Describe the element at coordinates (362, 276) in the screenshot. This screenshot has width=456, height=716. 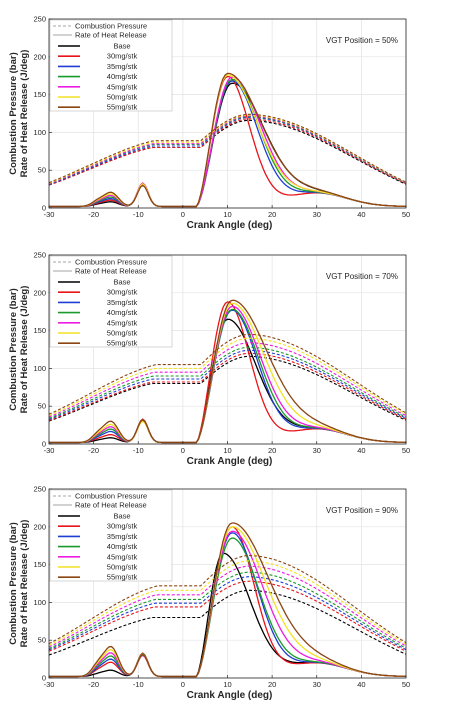
I see `vgt-position-annotation: VGT Position = 70%` at that location.